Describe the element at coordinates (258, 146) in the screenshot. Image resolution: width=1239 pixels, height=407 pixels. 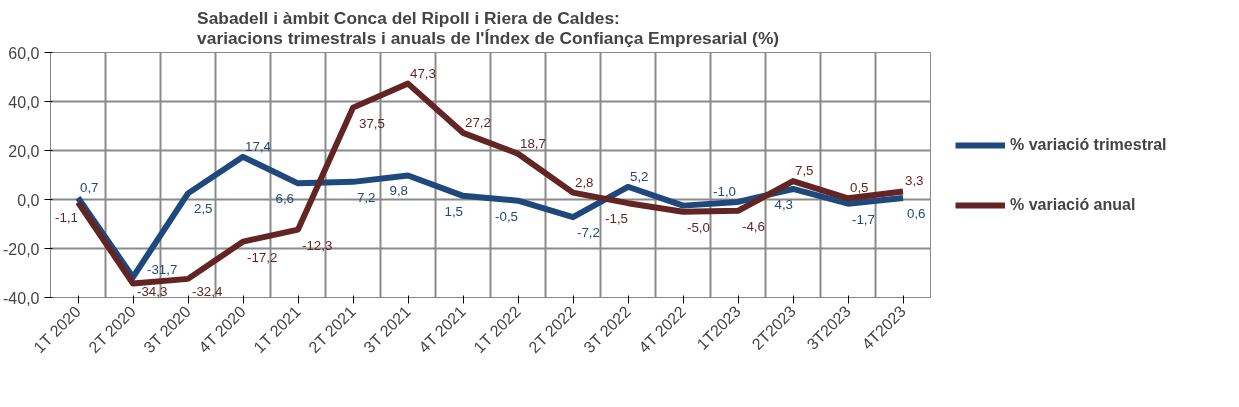
I see `data-label: 17,4` at that location.